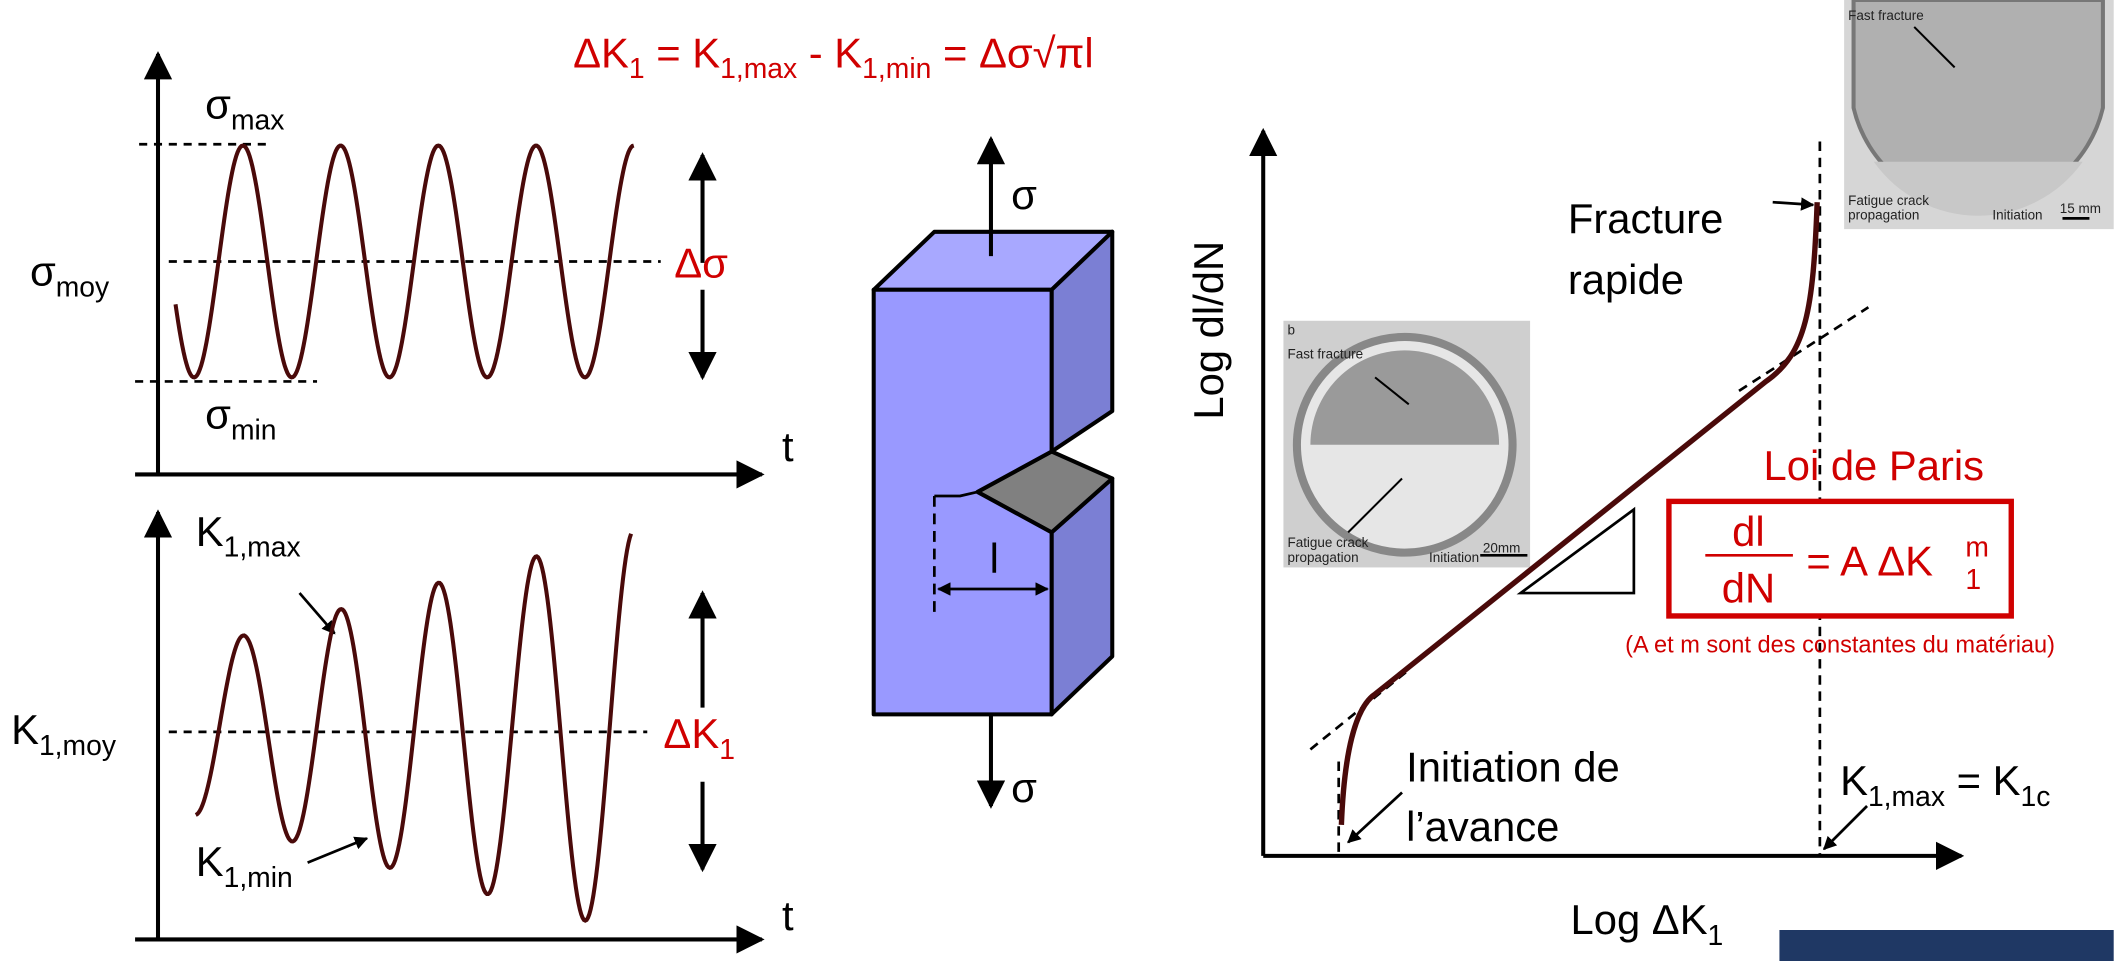 This screenshot has width=2114, height=961. I want to click on footer-bar, so click(1946, 945).